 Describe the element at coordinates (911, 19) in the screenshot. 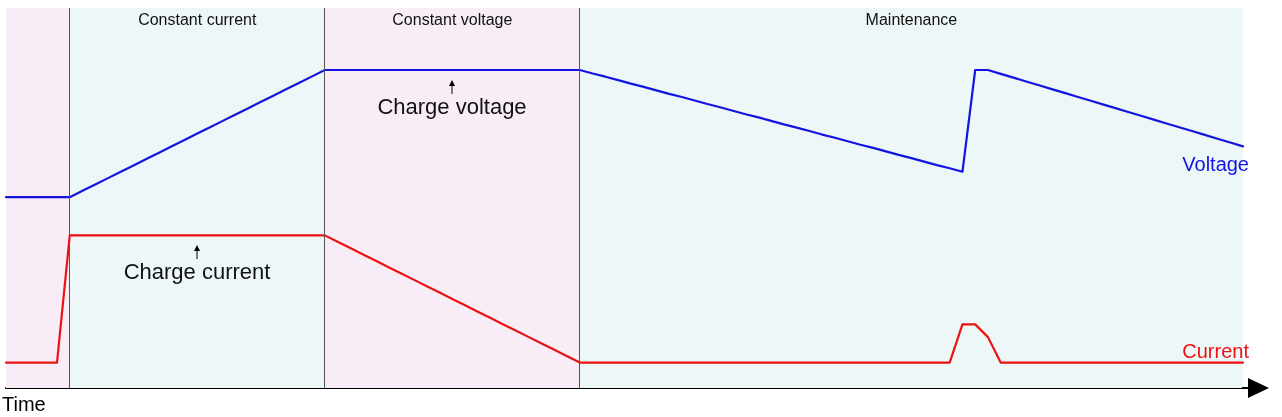

I see `text: Maintenance` at that location.